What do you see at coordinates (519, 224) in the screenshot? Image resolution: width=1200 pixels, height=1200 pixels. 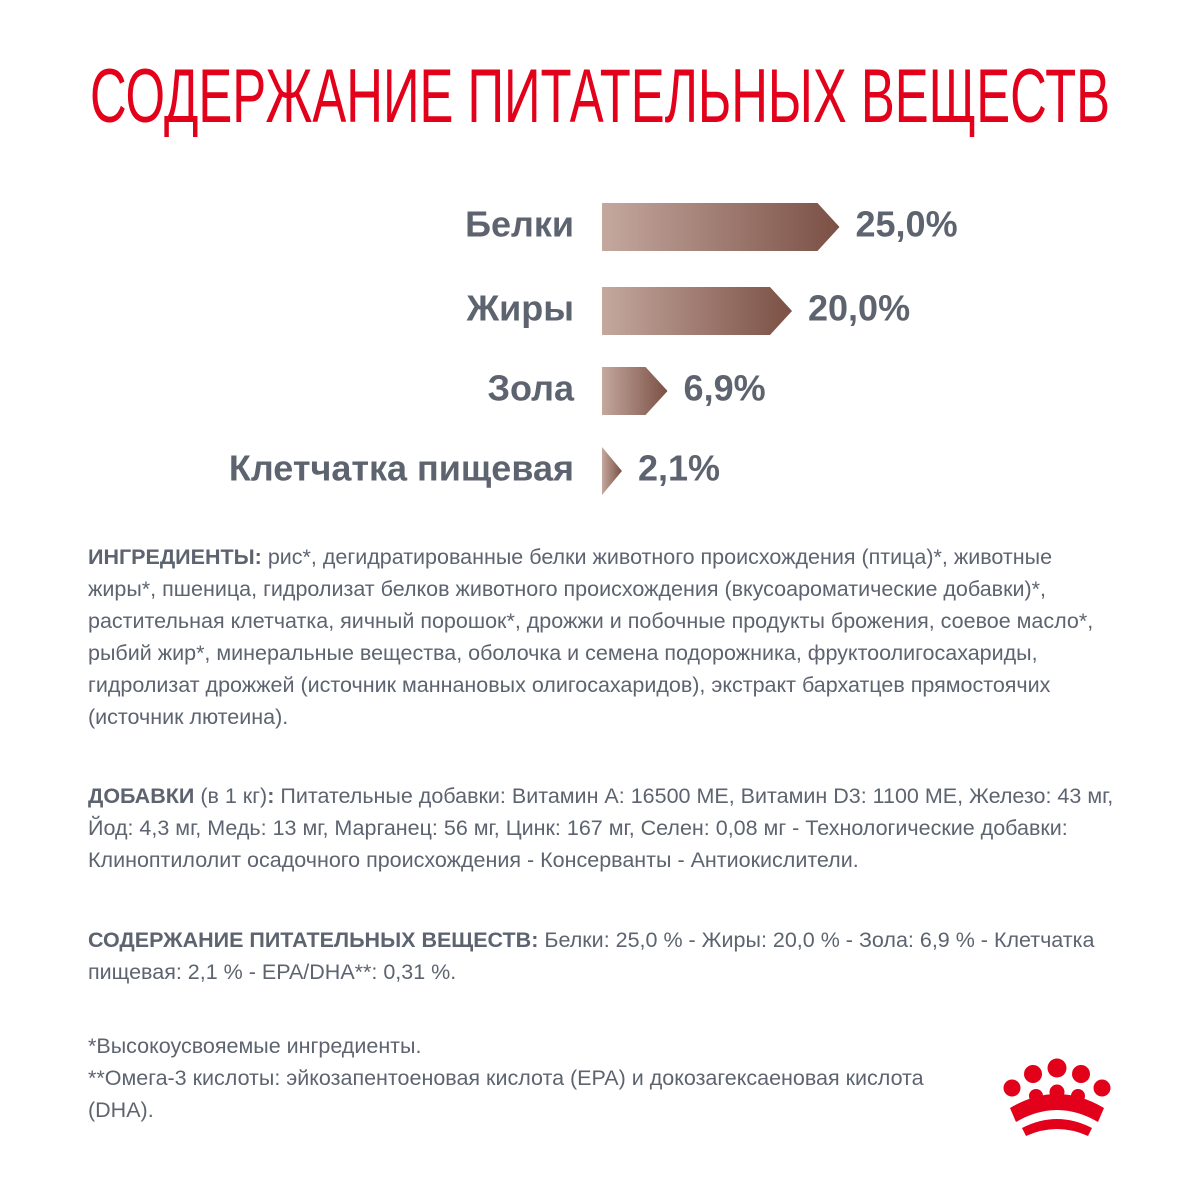 I see `category-label: Белки` at bounding box center [519, 224].